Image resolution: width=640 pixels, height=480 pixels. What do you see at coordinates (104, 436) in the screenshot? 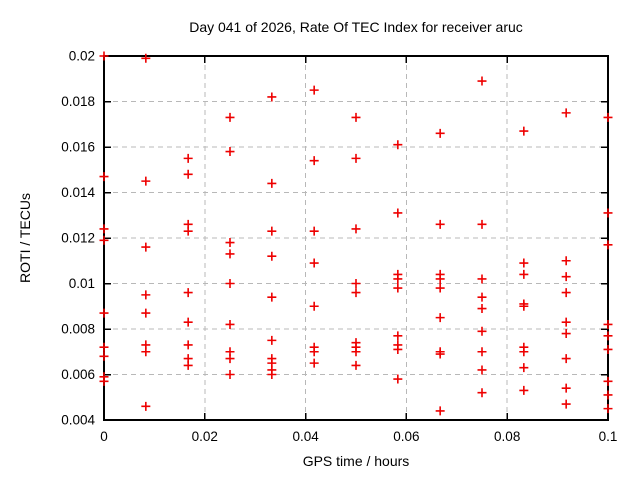
I see `x-tick-label: 0` at bounding box center [104, 436].